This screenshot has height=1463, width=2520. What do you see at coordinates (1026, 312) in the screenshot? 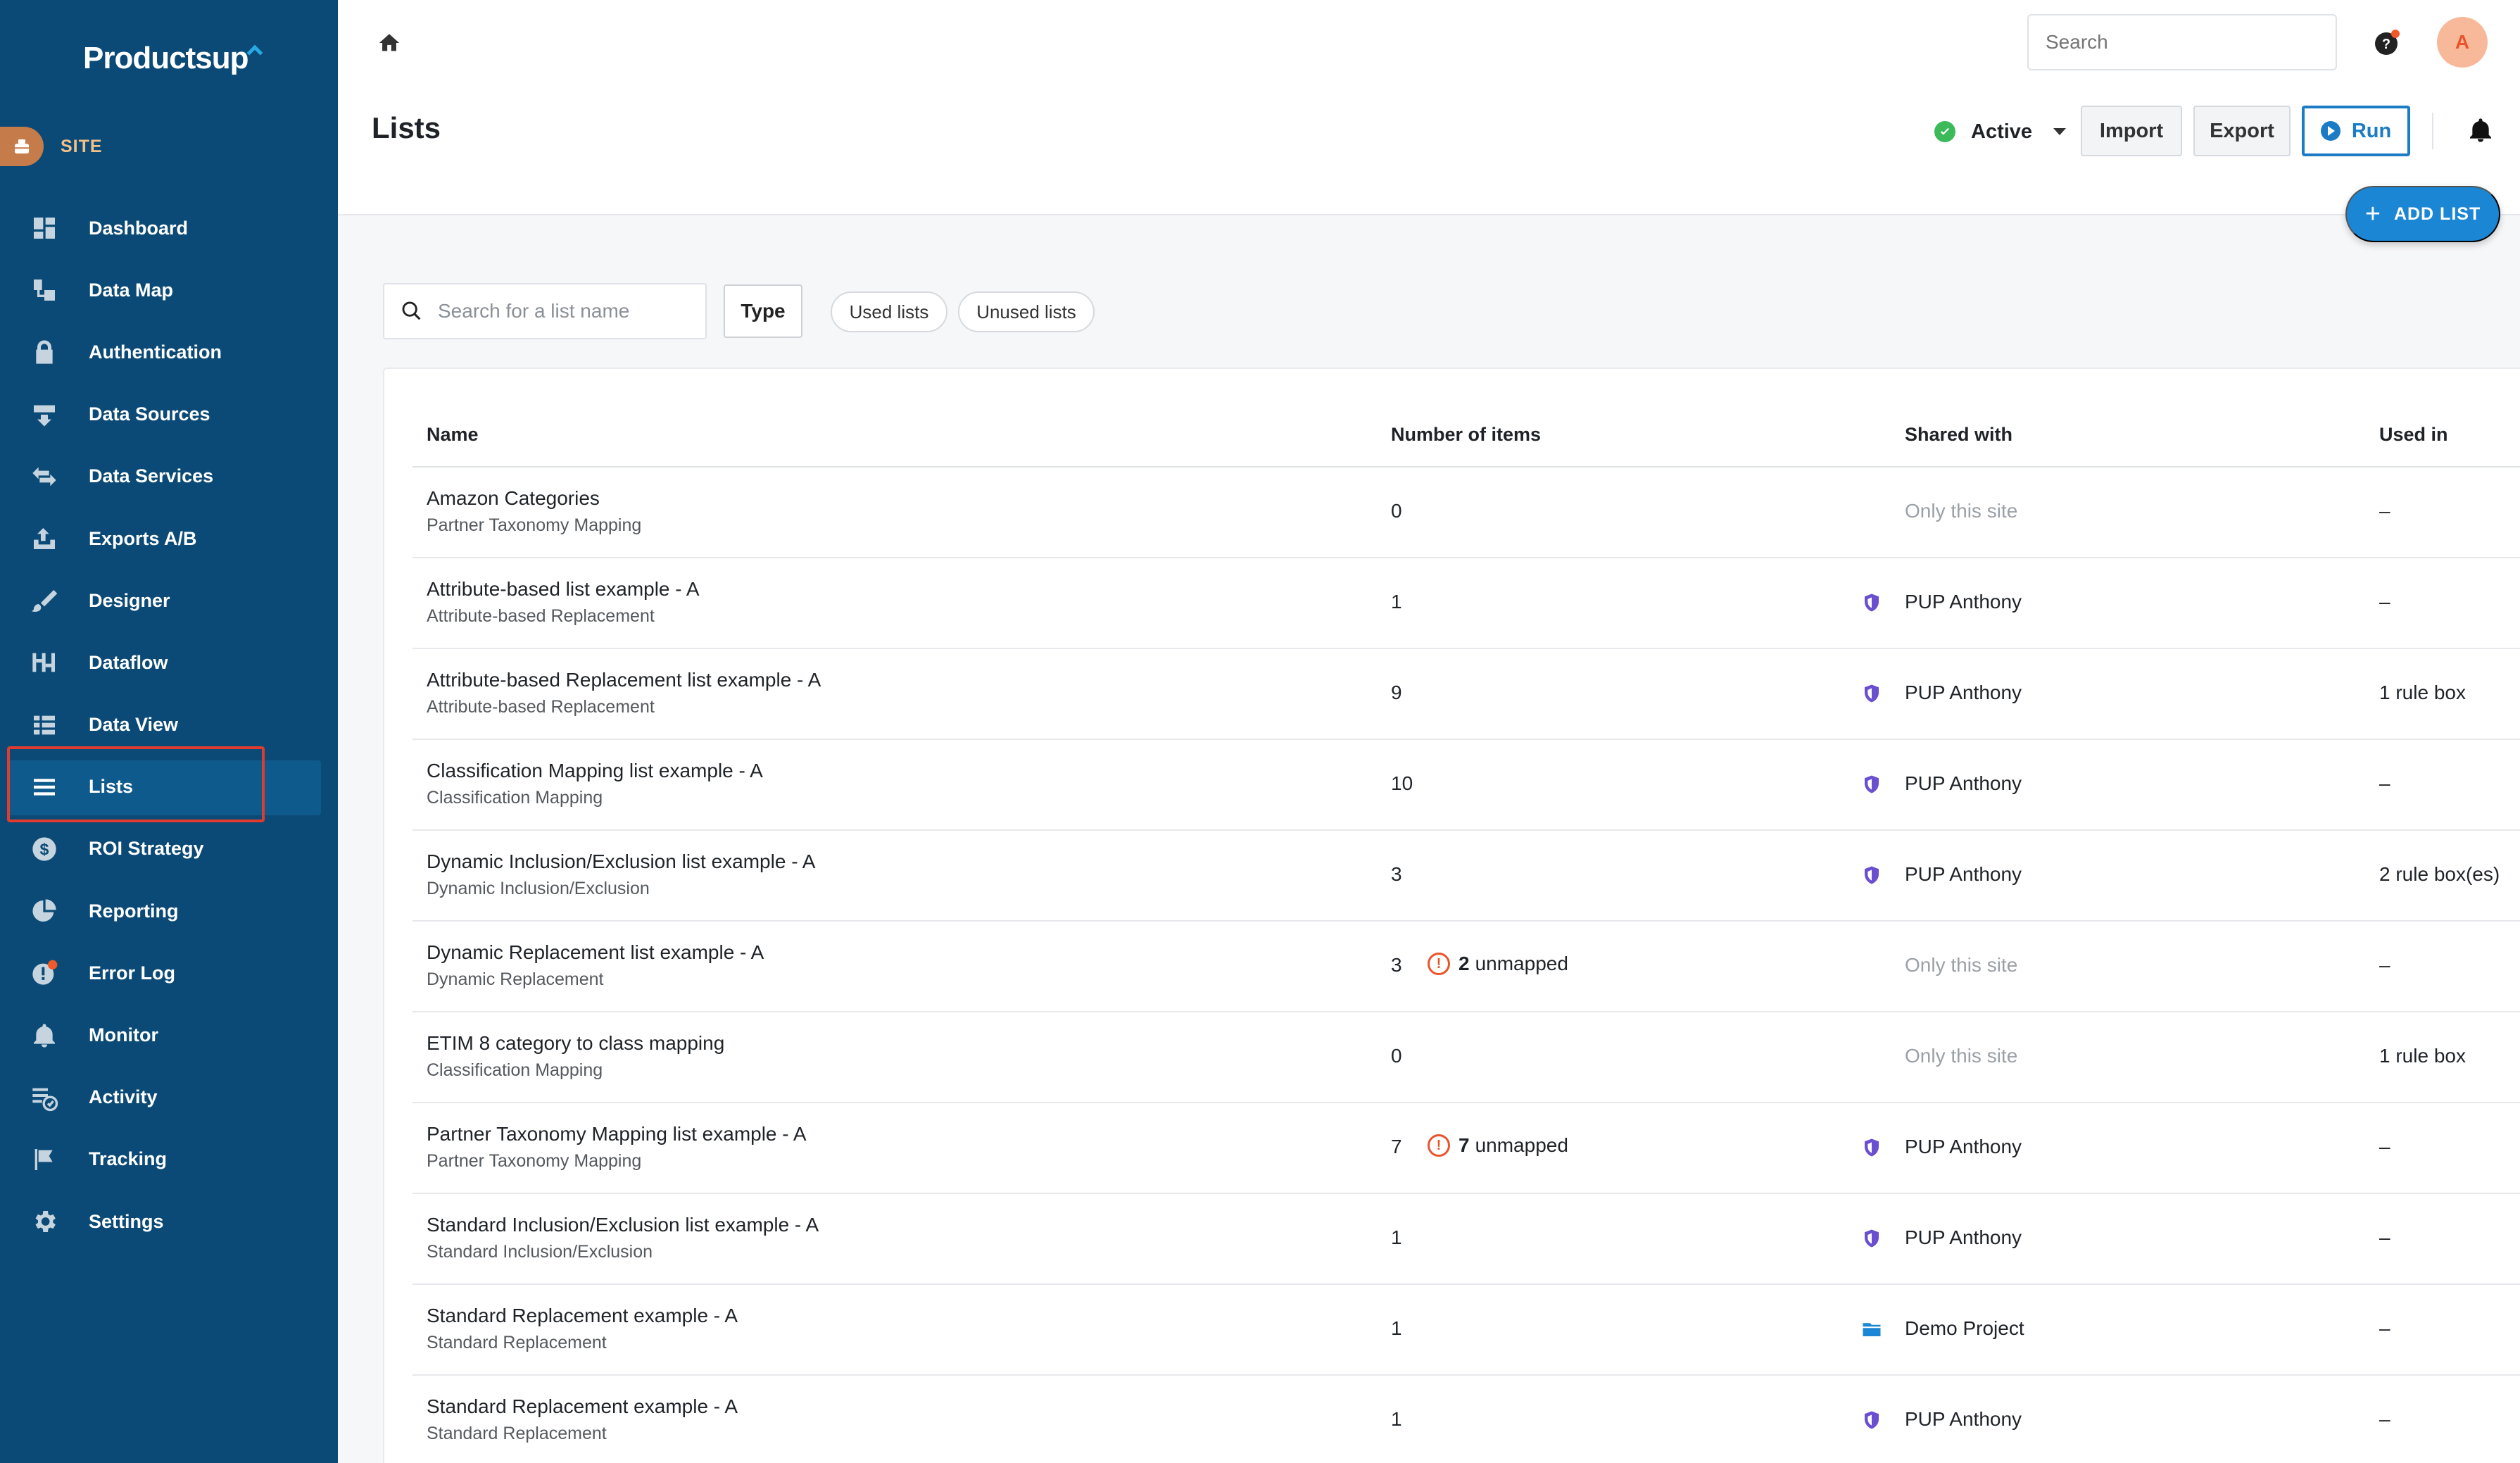
I see `unused-lists-chip: Unused lists` at bounding box center [1026, 312].